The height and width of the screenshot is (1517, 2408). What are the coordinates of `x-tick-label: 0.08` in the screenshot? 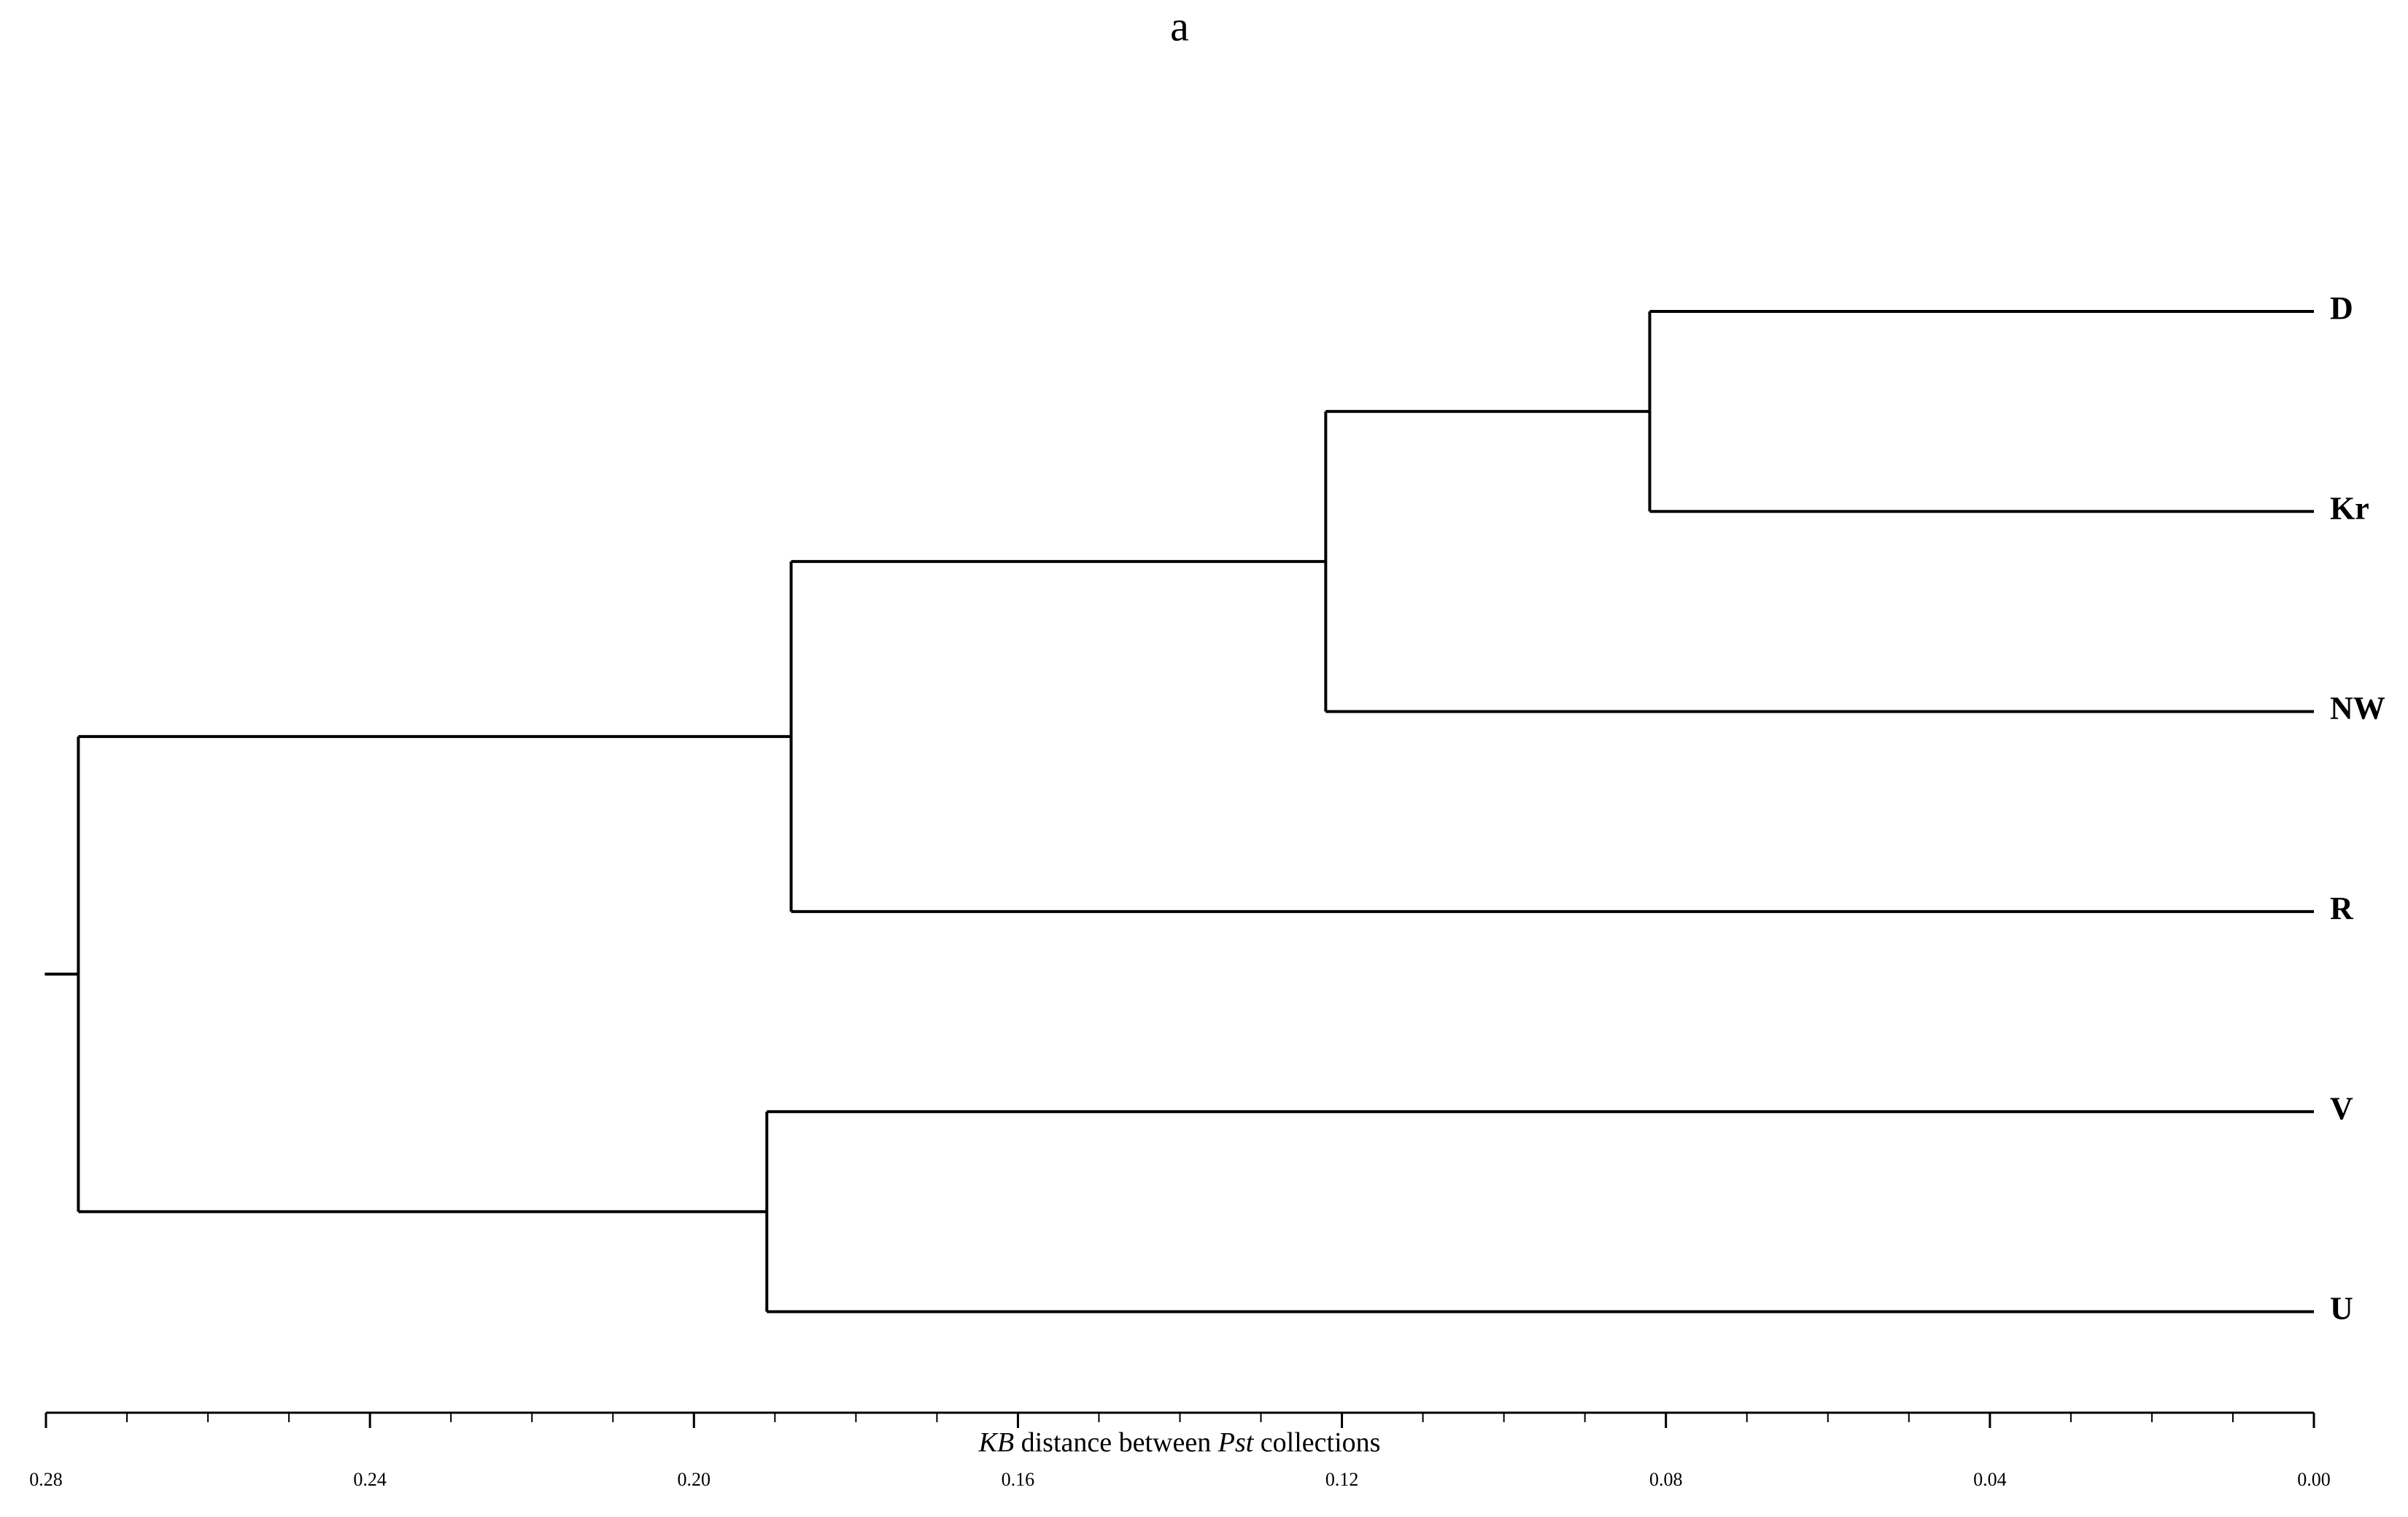 It's located at (1666, 1479).